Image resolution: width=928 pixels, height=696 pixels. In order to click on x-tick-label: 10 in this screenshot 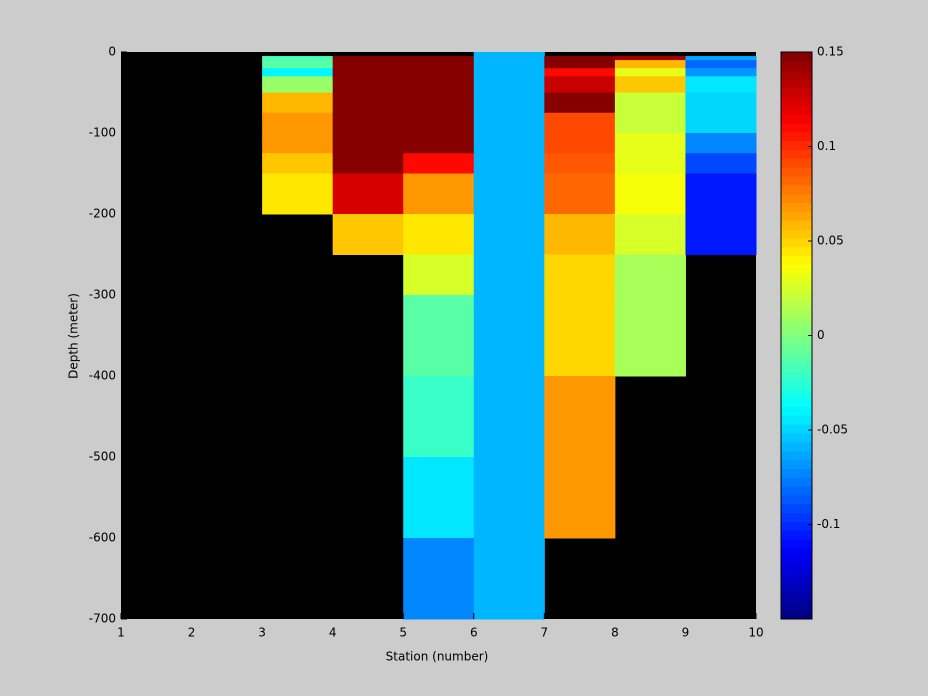, I will do `click(755, 633)`.